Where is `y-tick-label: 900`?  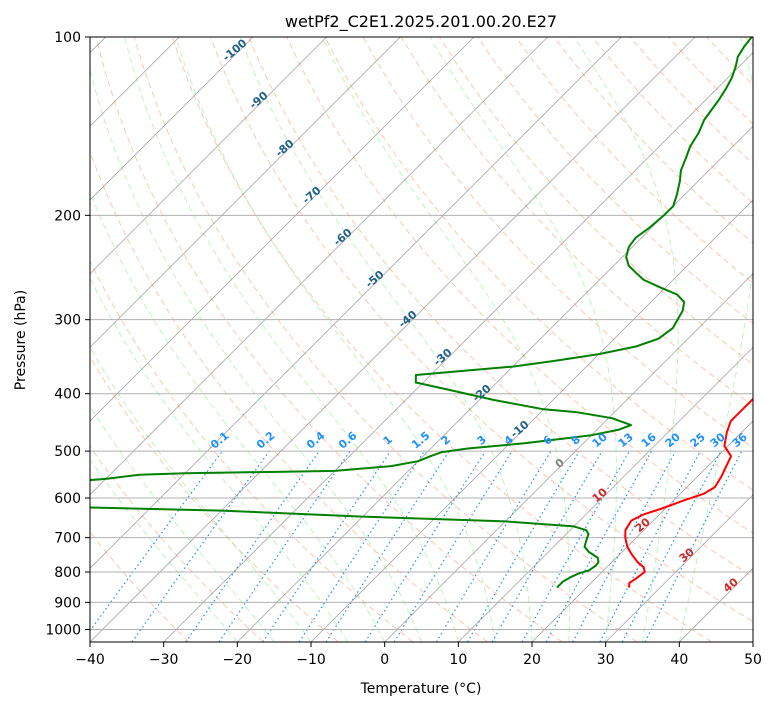 y-tick-label: 900 is located at coordinates (67, 603).